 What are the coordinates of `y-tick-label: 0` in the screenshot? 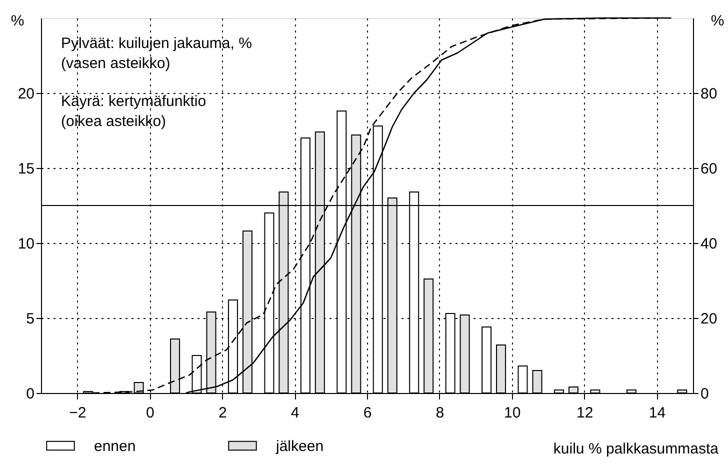 It's located at (30, 394).